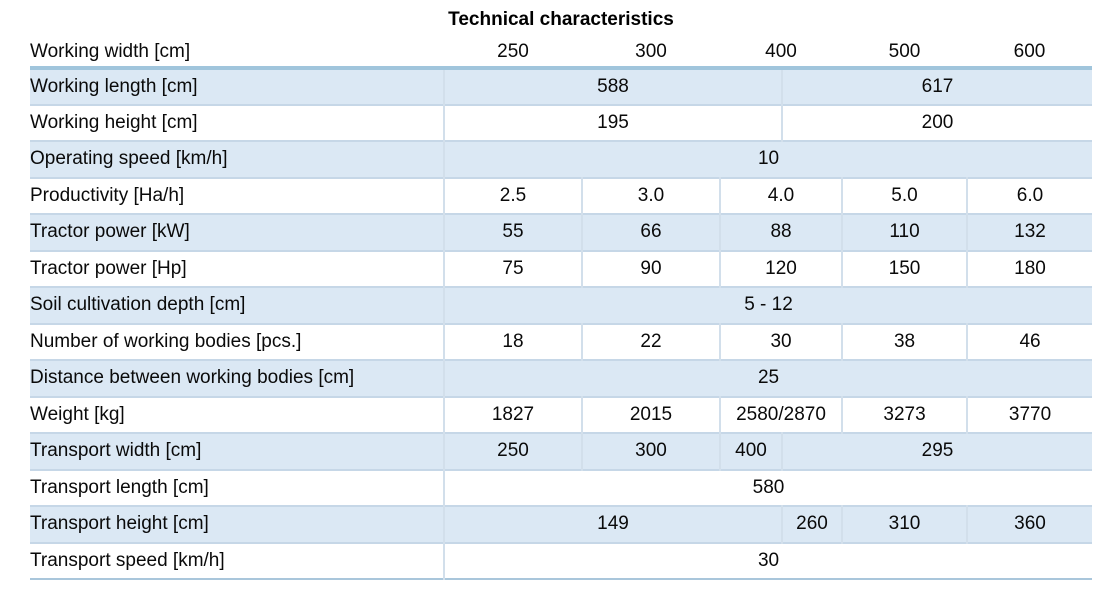 The width and height of the screenshot is (1109, 601). What do you see at coordinates (780, 268) in the screenshot?
I see `value-cell: 120` at bounding box center [780, 268].